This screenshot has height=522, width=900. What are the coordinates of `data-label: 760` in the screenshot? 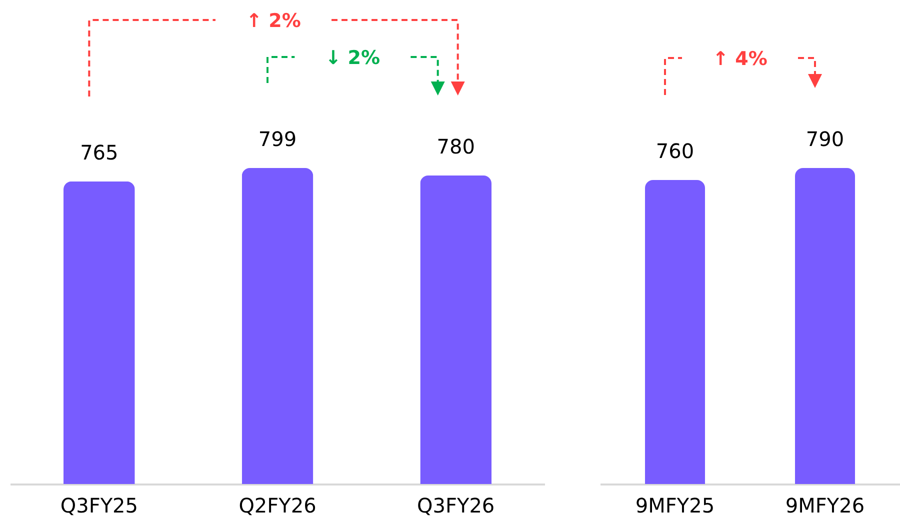 It's located at (675, 151).